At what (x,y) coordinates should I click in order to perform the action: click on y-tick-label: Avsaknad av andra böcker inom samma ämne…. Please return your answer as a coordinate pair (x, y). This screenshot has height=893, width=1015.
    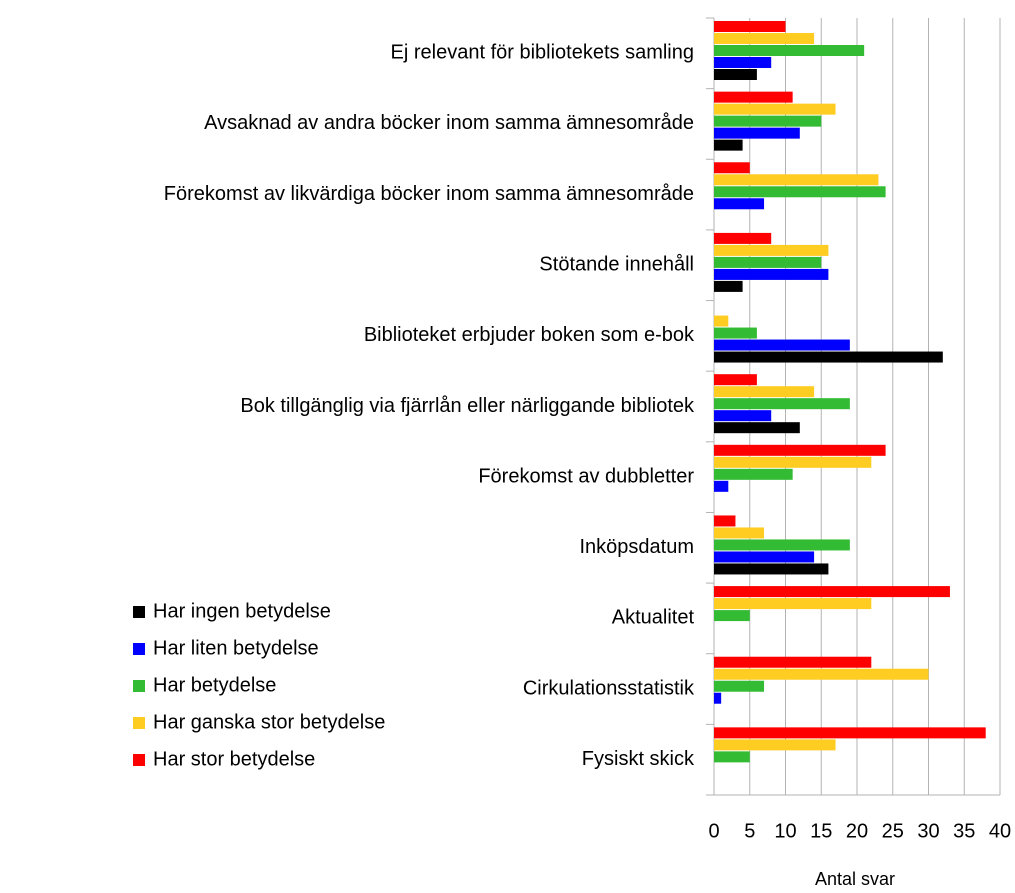
    Looking at the image, I should click on (449, 123).